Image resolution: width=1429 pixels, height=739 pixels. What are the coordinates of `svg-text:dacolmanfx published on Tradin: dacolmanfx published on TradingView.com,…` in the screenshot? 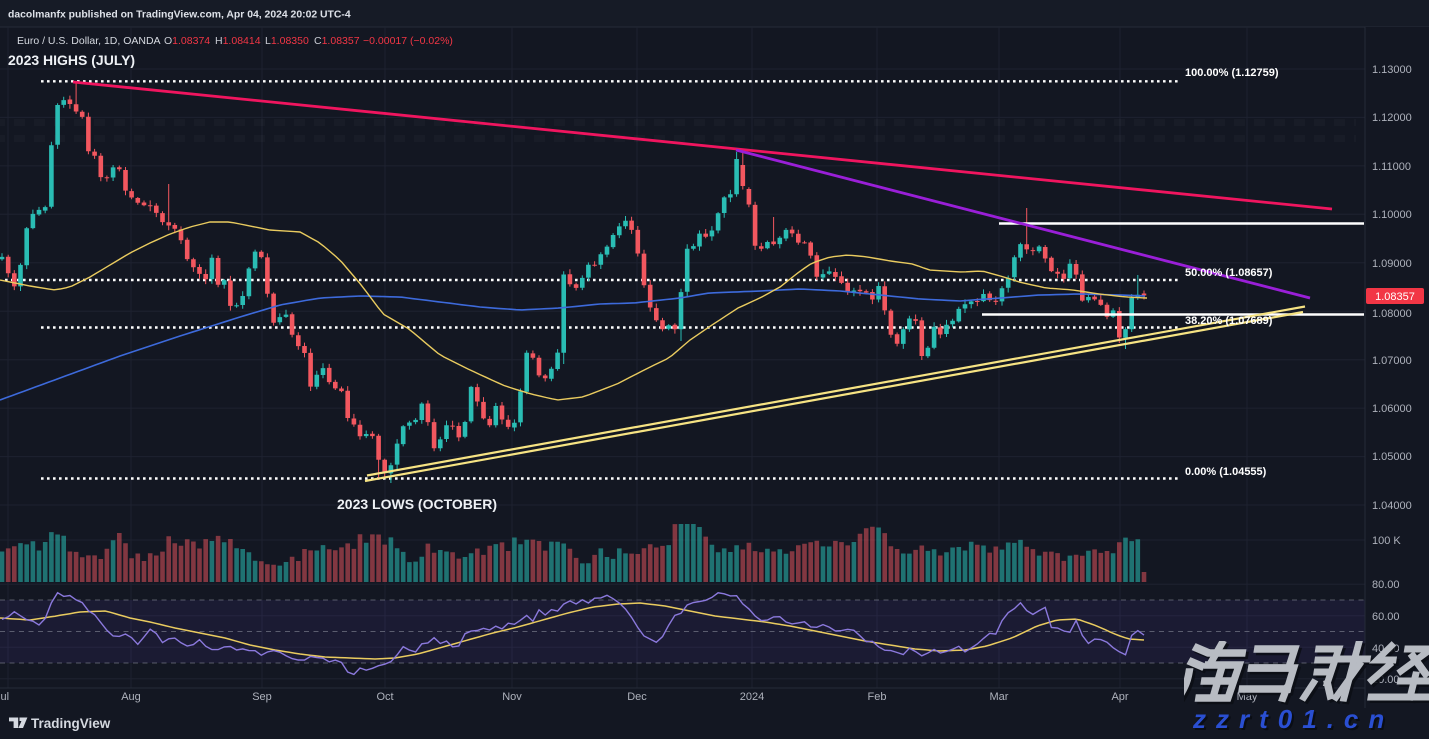 It's located at (179, 15).